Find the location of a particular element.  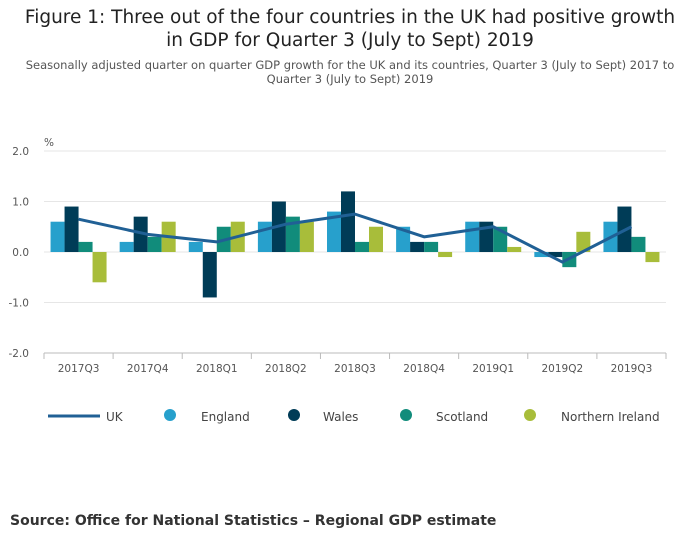

bar-scotland-2019q3 is located at coordinates (638, 244).